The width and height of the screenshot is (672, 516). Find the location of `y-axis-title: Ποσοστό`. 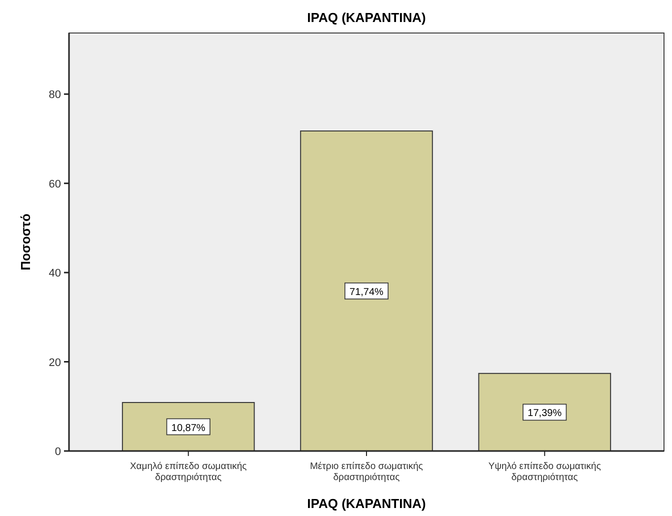

y-axis-title: Ποσοστό is located at coordinates (25, 242).